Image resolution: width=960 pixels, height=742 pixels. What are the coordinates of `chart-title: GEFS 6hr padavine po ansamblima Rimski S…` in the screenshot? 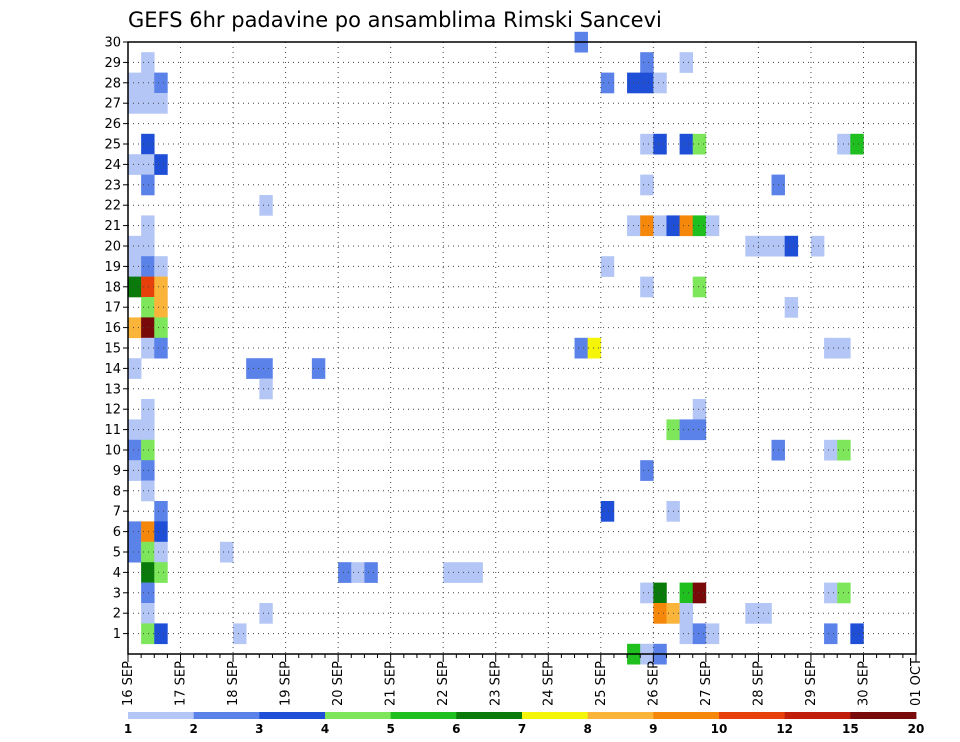 It's located at (395, 20).